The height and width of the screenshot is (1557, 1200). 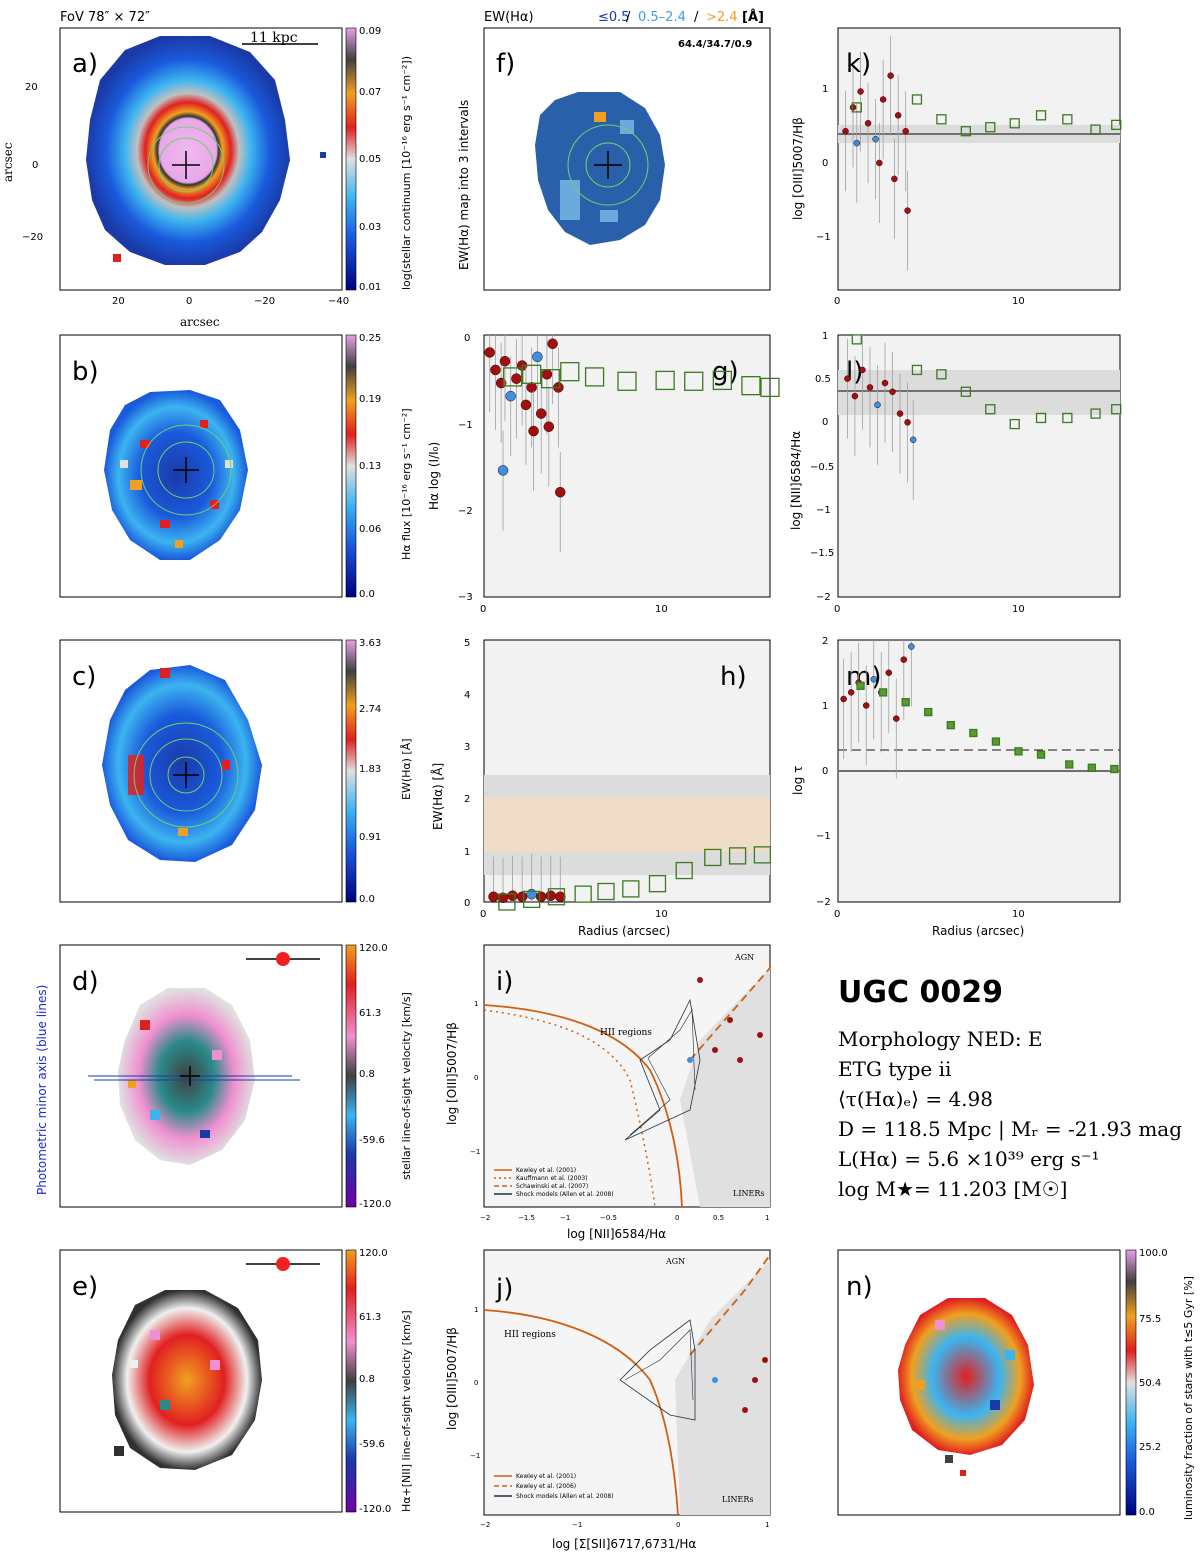 I want to click on i-region-agn: AGN, so click(x=744, y=957).